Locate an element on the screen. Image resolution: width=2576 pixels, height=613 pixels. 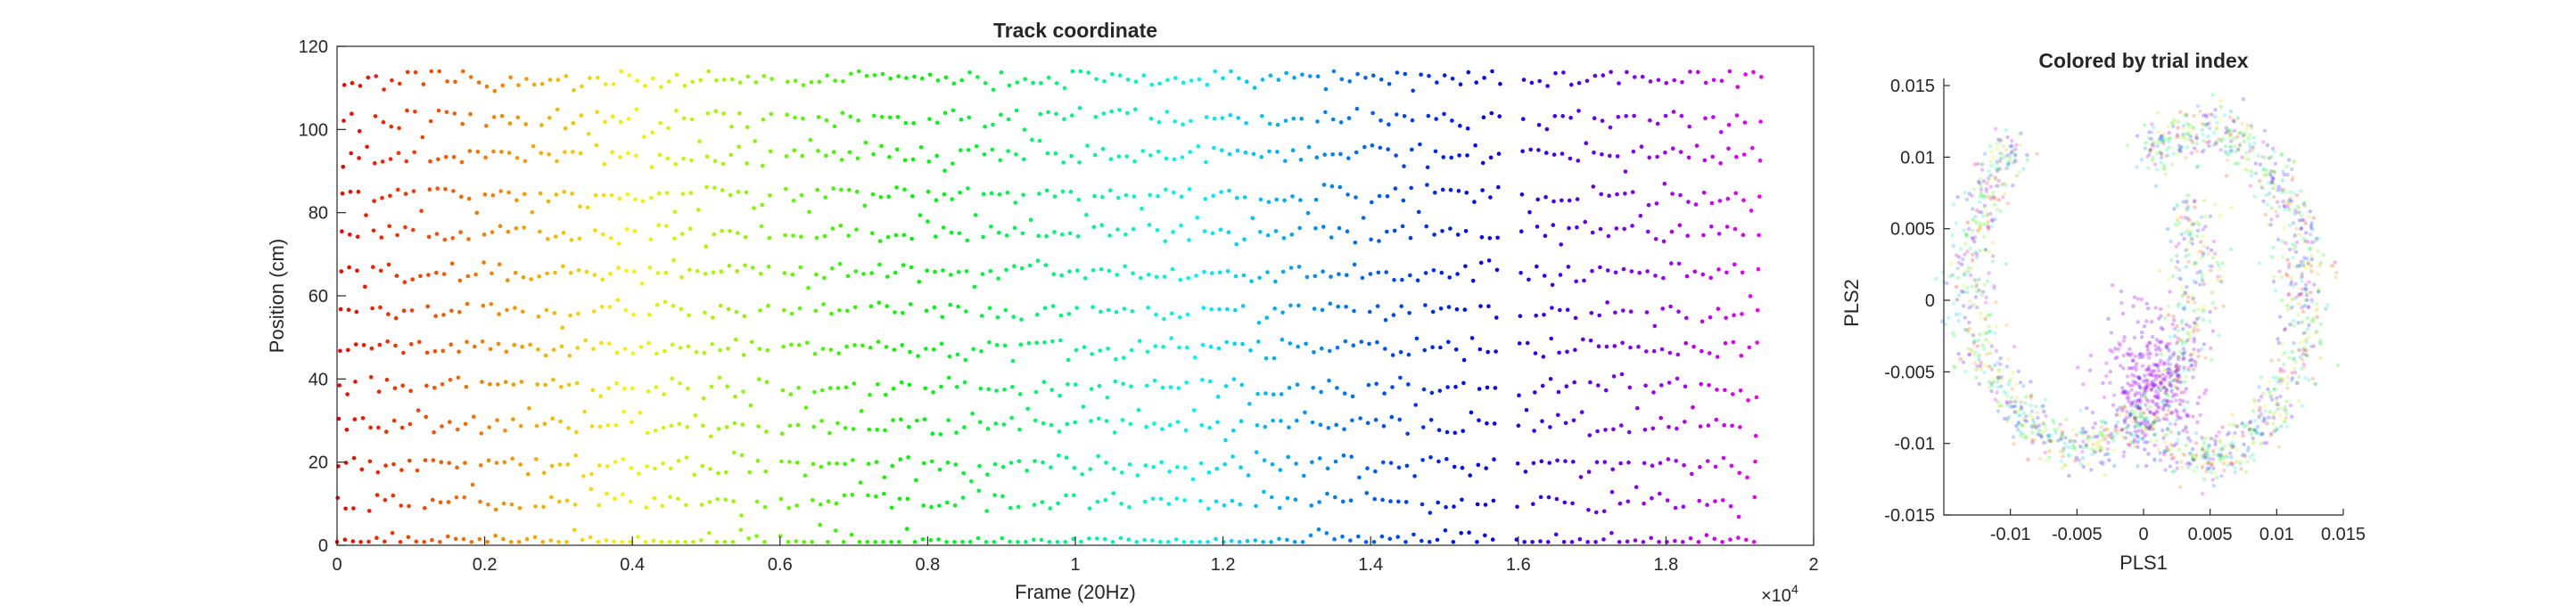
y-tick-label: 120 is located at coordinates (313, 47).